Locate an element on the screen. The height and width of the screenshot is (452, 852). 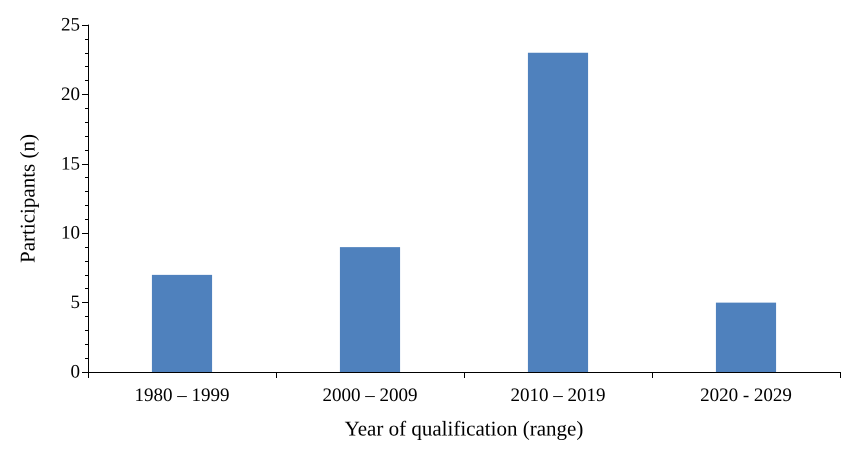
x-axis-title: Year of qualification (range) is located at coordinates (464, 428).